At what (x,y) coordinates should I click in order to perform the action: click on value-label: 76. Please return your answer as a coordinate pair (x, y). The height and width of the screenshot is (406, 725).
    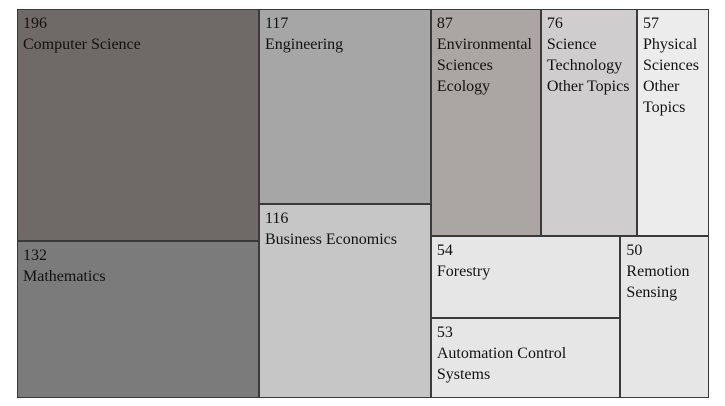
    Looking at the image, I should click on (554, 23).